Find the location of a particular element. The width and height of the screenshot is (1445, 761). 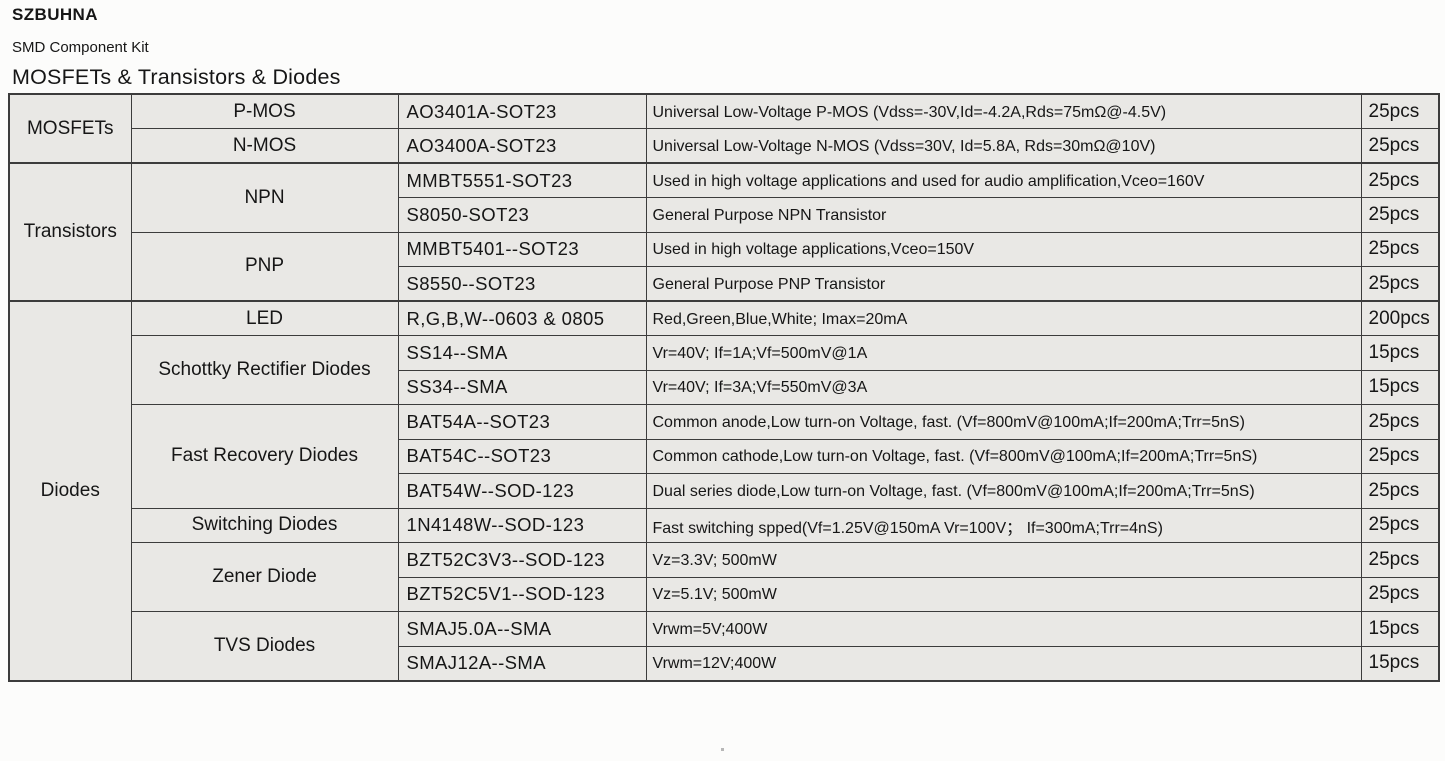

type-cell: Switching Diodes is located at coordinates (264, 525).